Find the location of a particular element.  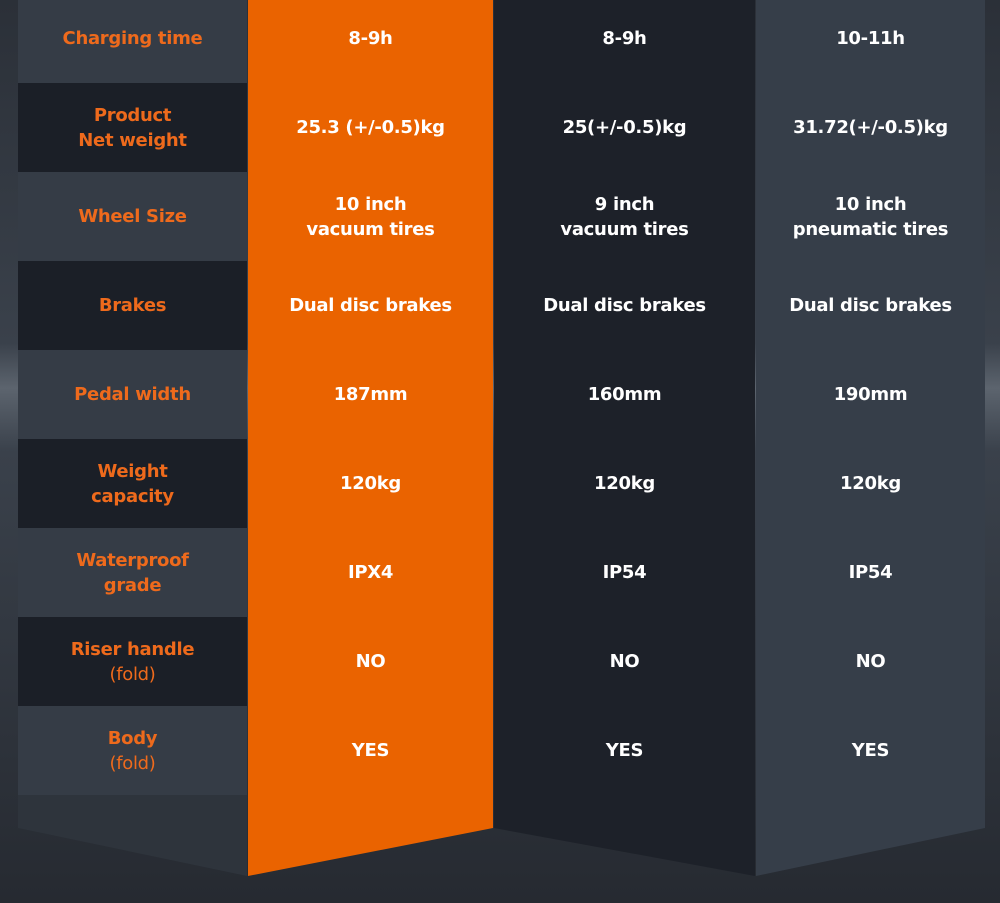

row-label: Wheel Size is located at coordinates (132, 216).